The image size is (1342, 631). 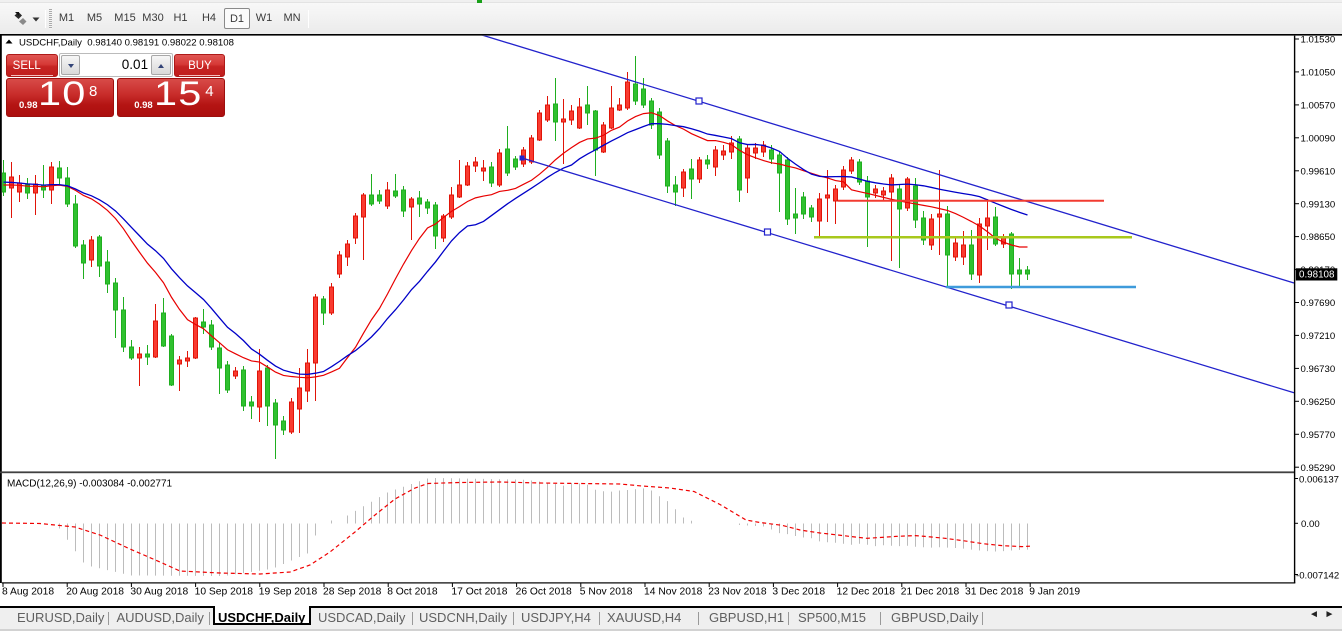 What do you see at coordinates (737, 592) in the screenshot?
I see `svg-text: 23 Nov 2018` at bounding box center [737, 592].